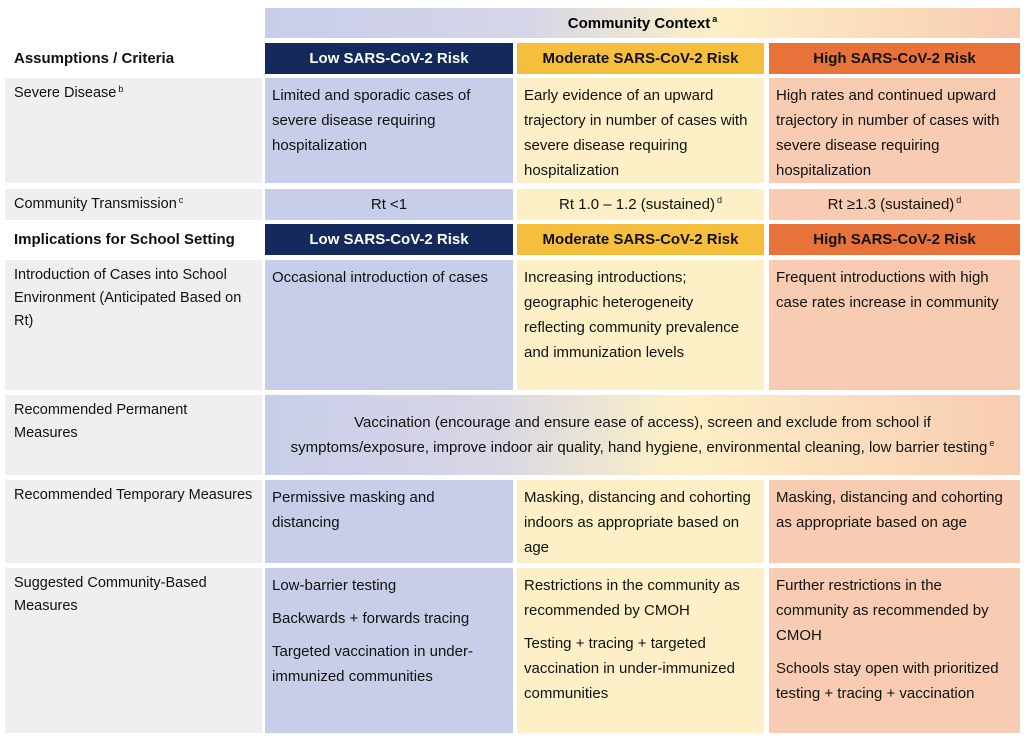 This screenshot has width=1024, height=740. I want to click on footnote-mark: a, so click(715, 19).